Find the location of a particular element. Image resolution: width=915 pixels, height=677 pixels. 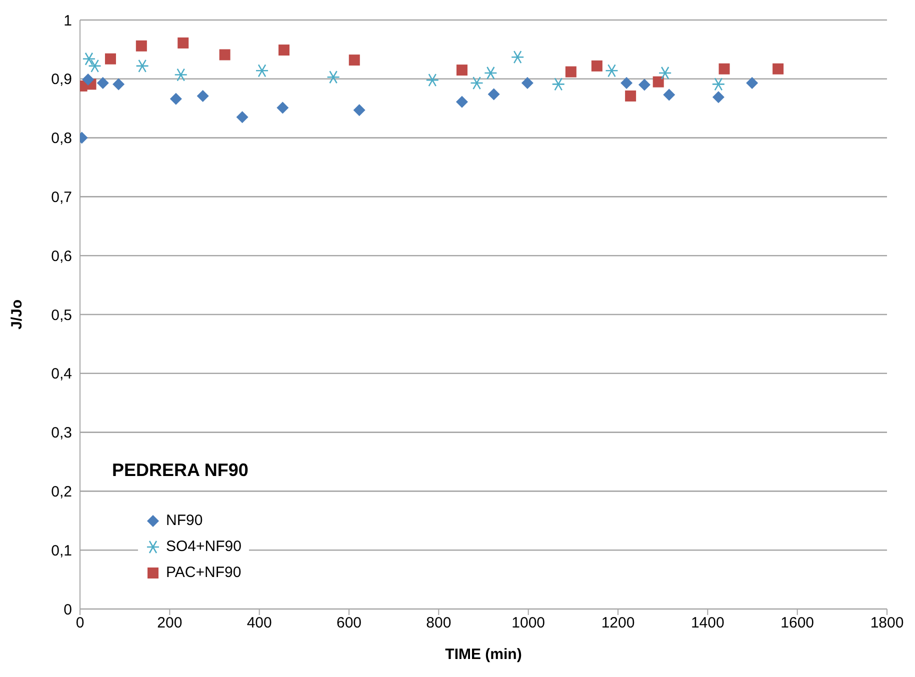

x-tick-label: 1200 is located at coordinates (618, 623).